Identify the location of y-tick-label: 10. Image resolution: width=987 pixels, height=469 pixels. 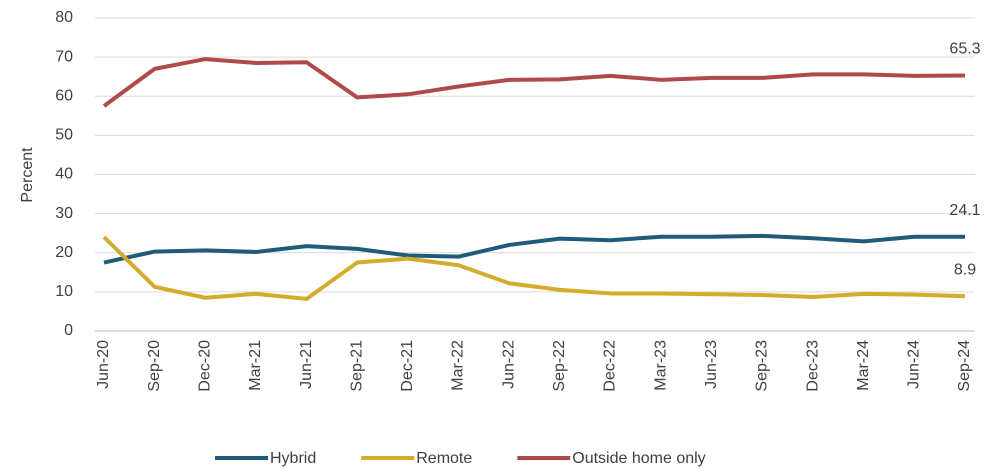
(64, 291).